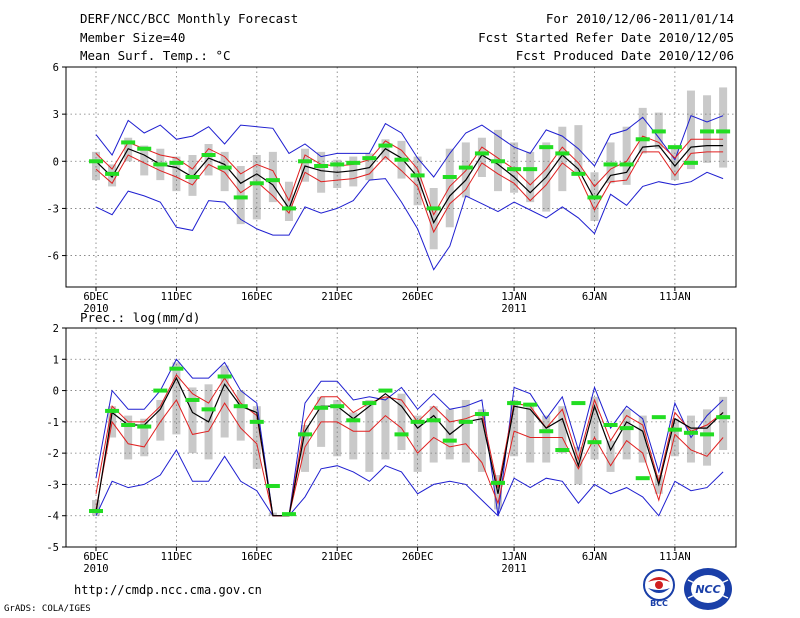 This screenshot has height=618, width=800. I want to click on x-tick-label: 11DEC, so click(177, 297).